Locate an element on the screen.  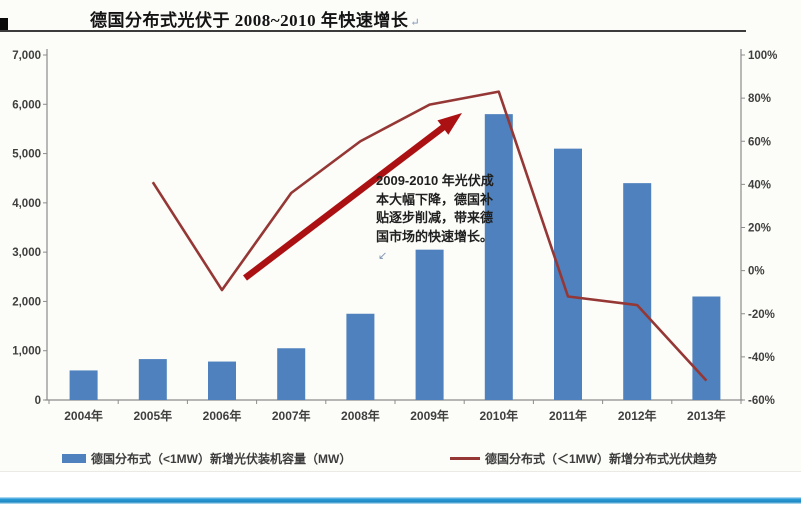
right-axis-tick-label: 0% is located at coordinates (756, 272).